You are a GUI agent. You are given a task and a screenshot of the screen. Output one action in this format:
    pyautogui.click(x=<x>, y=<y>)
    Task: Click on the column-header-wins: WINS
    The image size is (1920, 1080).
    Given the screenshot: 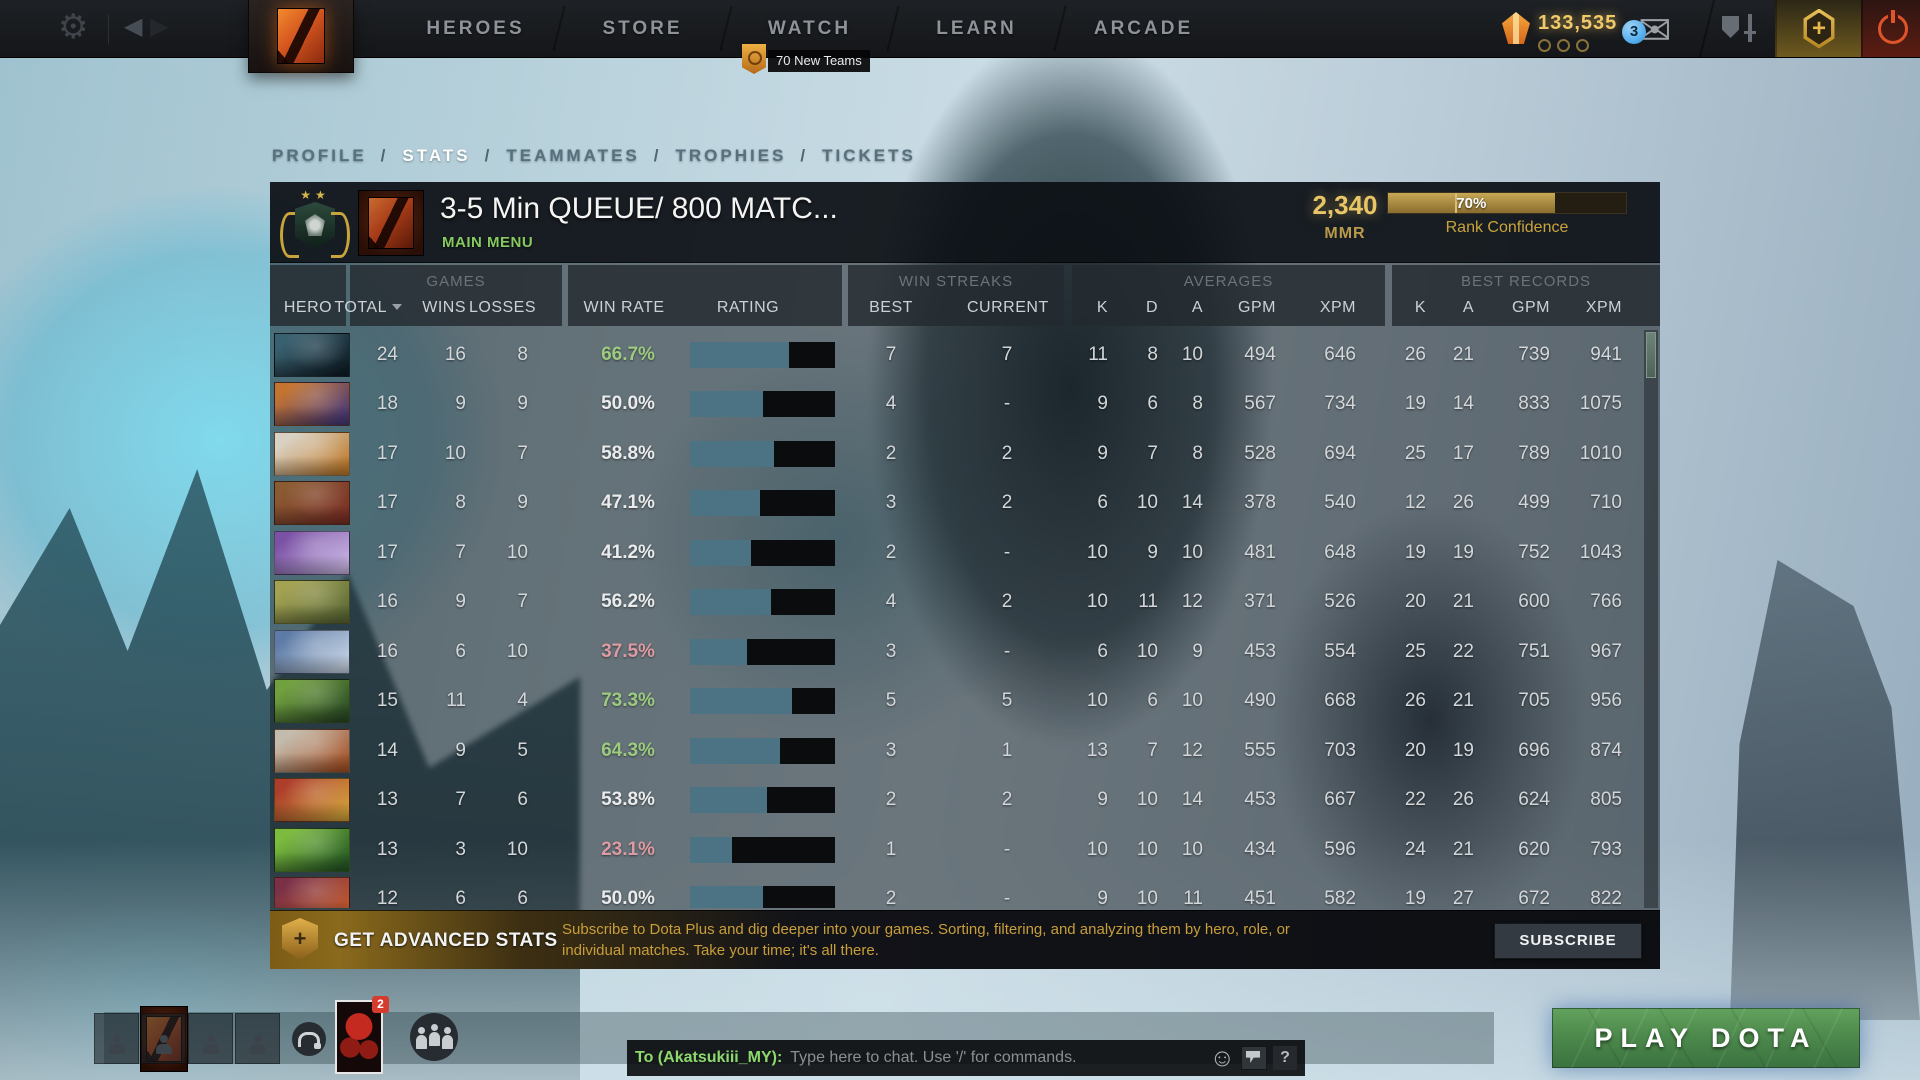 What is the action you would take?
    pyautogui.click(x=444, y=307)
    